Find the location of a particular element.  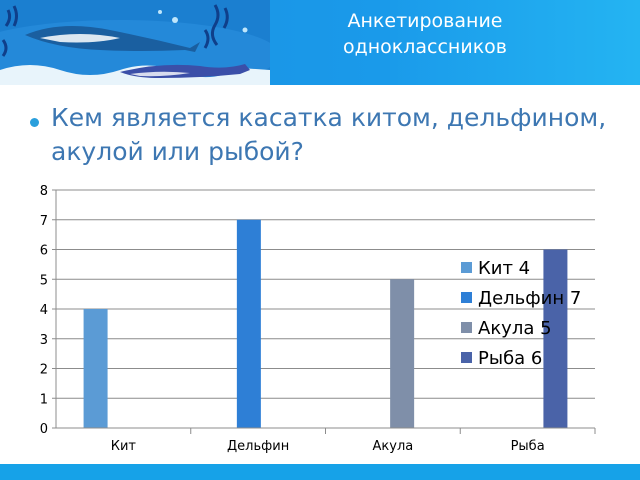

y-tick-label: 6 is located at coordinates (44, 251).